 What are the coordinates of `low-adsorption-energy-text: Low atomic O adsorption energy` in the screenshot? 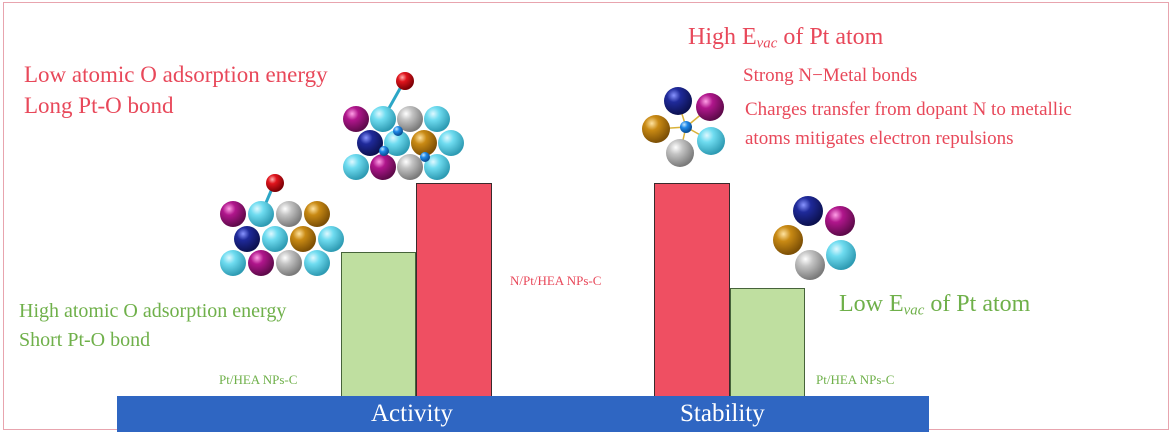 It's located at (176, 74).